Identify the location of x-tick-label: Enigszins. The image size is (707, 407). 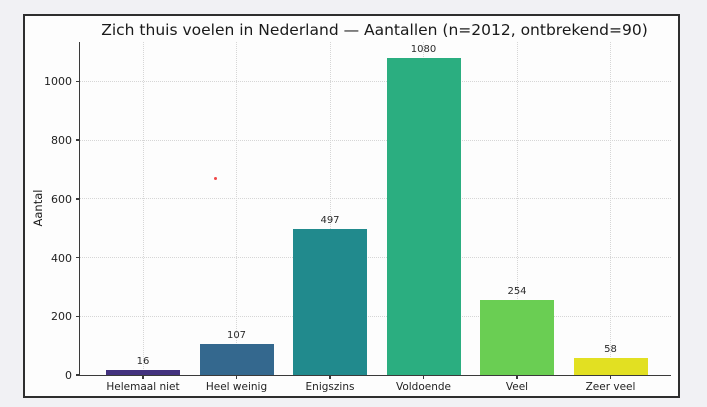
(330, 387).